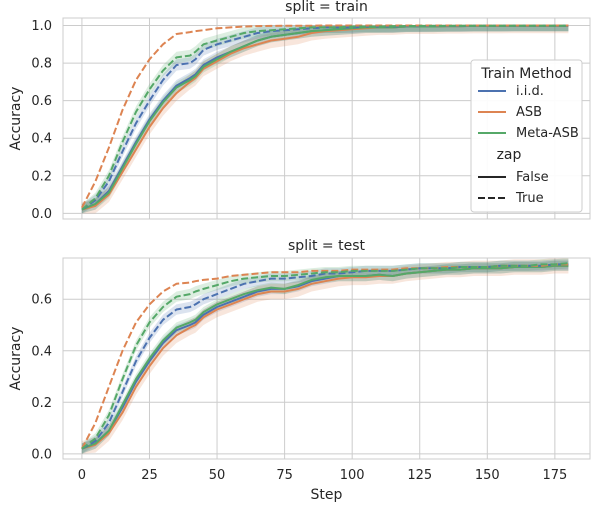  I want to click on legend-style-label: False, so click(532, 177).